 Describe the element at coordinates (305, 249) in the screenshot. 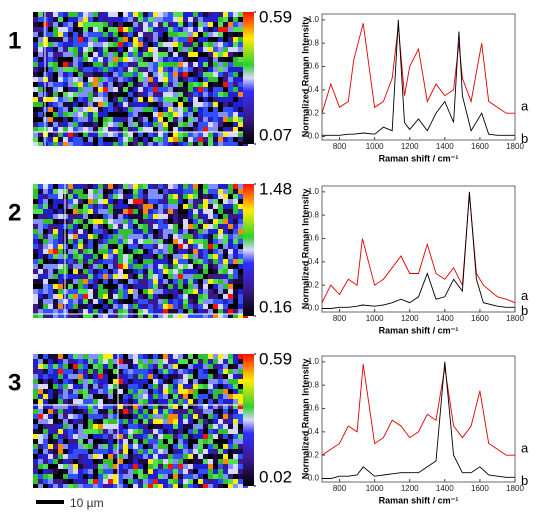

I see `y-axis-label: Normalized Raman Intensity` at that location.